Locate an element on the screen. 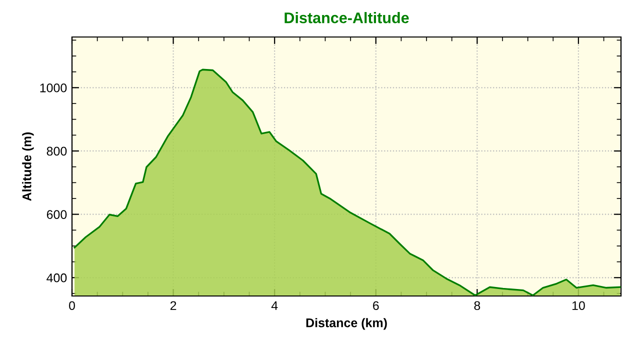  y-tick-label: 1000 is located at coordinates (53, 87).